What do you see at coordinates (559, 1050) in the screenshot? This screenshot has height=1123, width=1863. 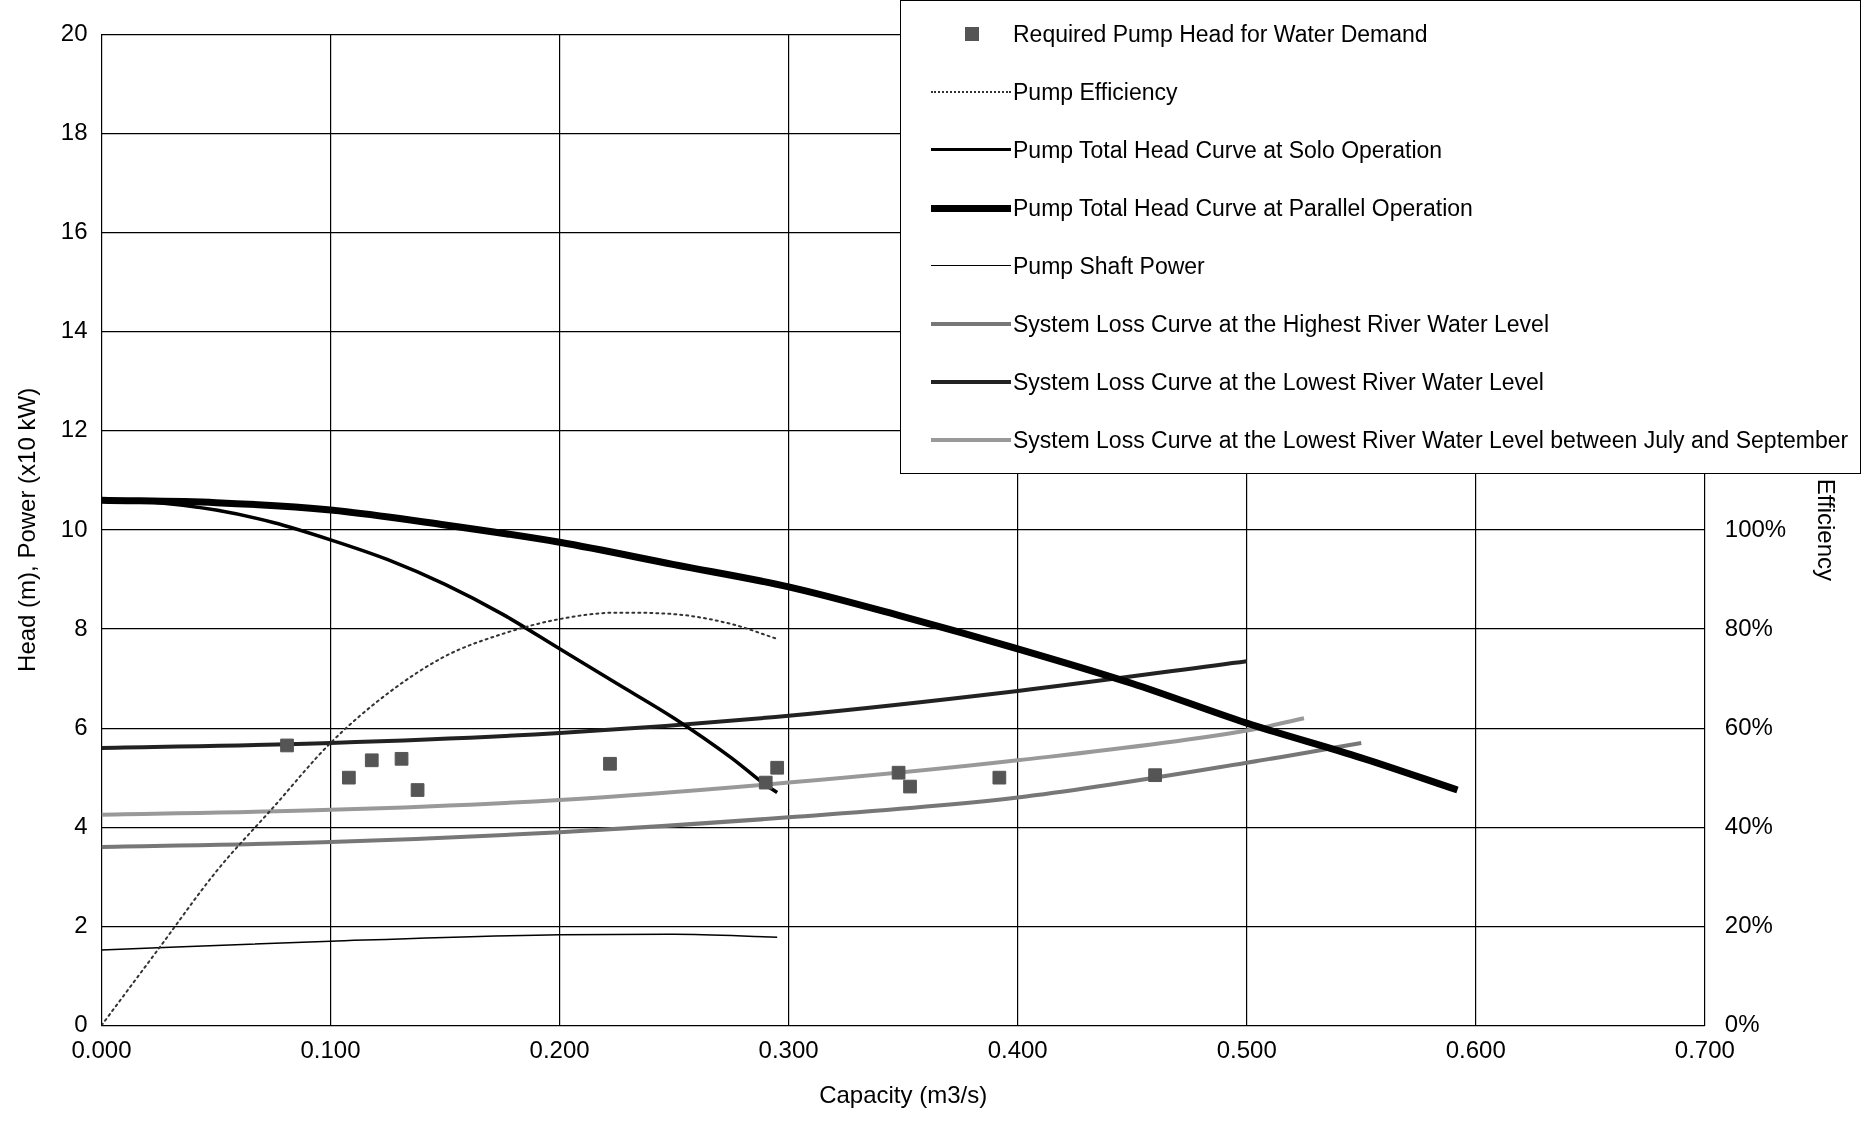 I see `x-tick-label: 0.200` at bounding box center [559, 1050].